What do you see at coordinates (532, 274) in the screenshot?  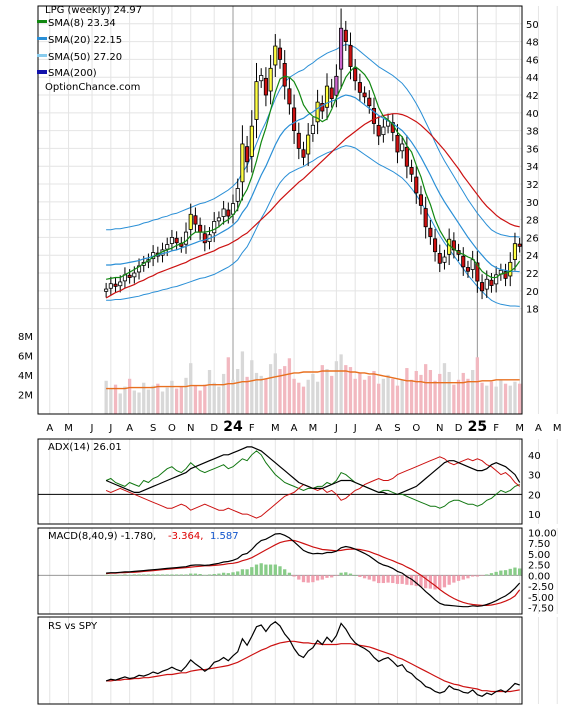 I see `price-tick-label: 22` at bounding box center [532, 274].